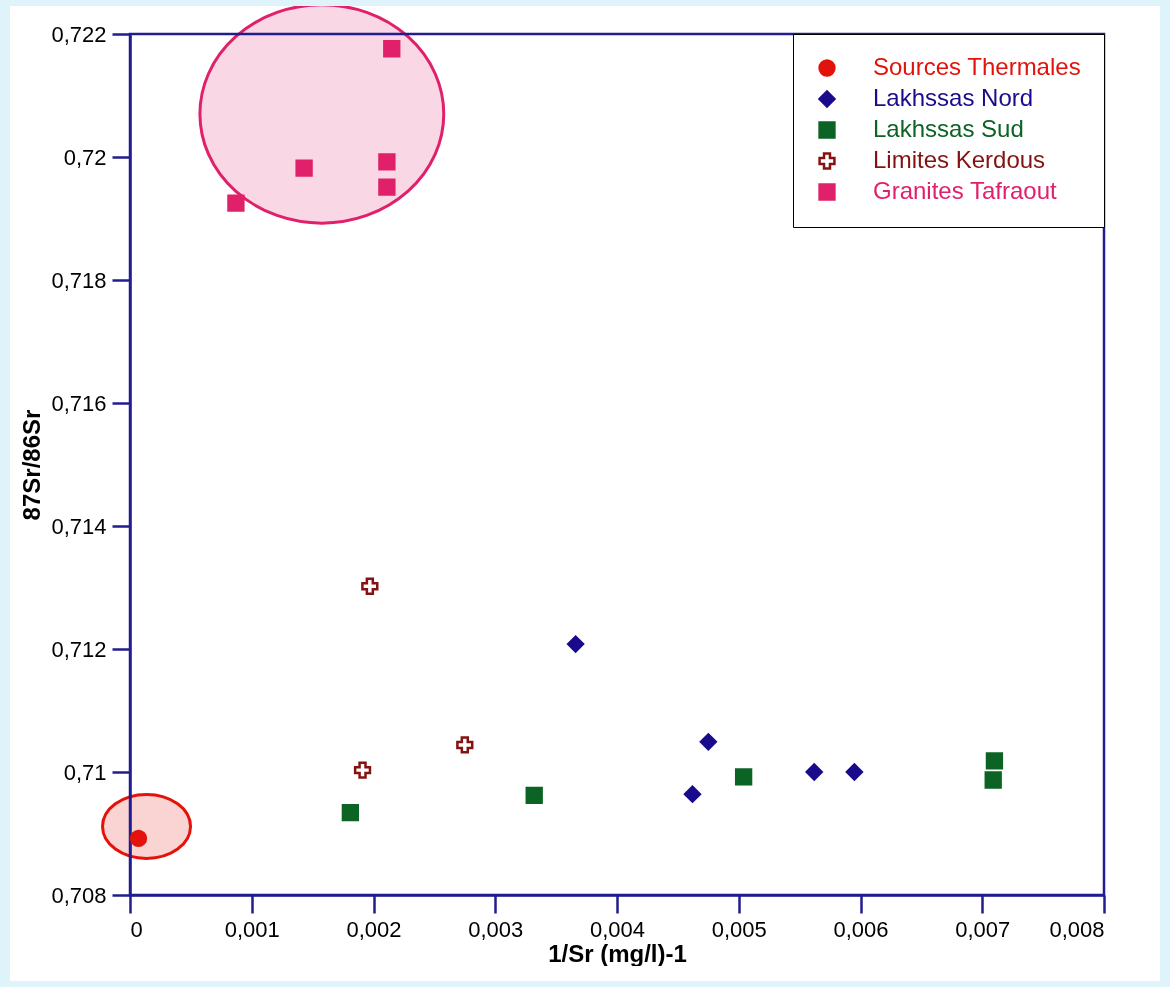  What do you see at coordinates (79, 895) in the screenshot?
I see `y-tick-label: 0,708` at bounding box center [79, 895].